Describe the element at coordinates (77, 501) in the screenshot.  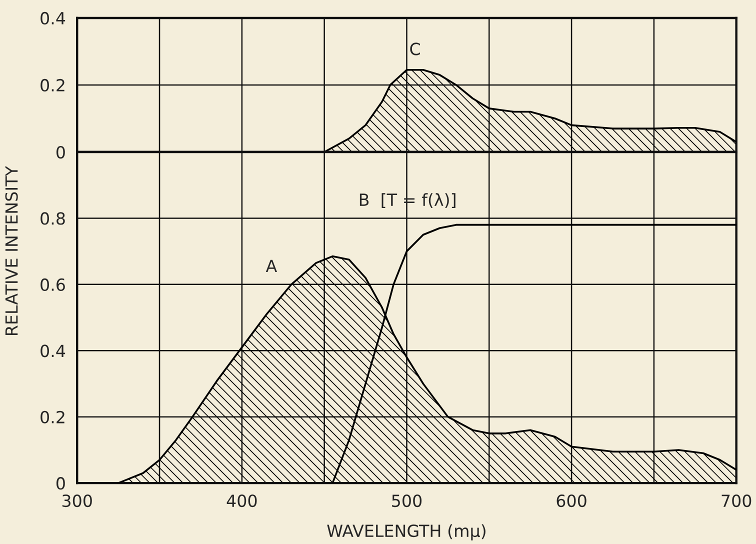
I see `x-tick-label: 300` at that location.